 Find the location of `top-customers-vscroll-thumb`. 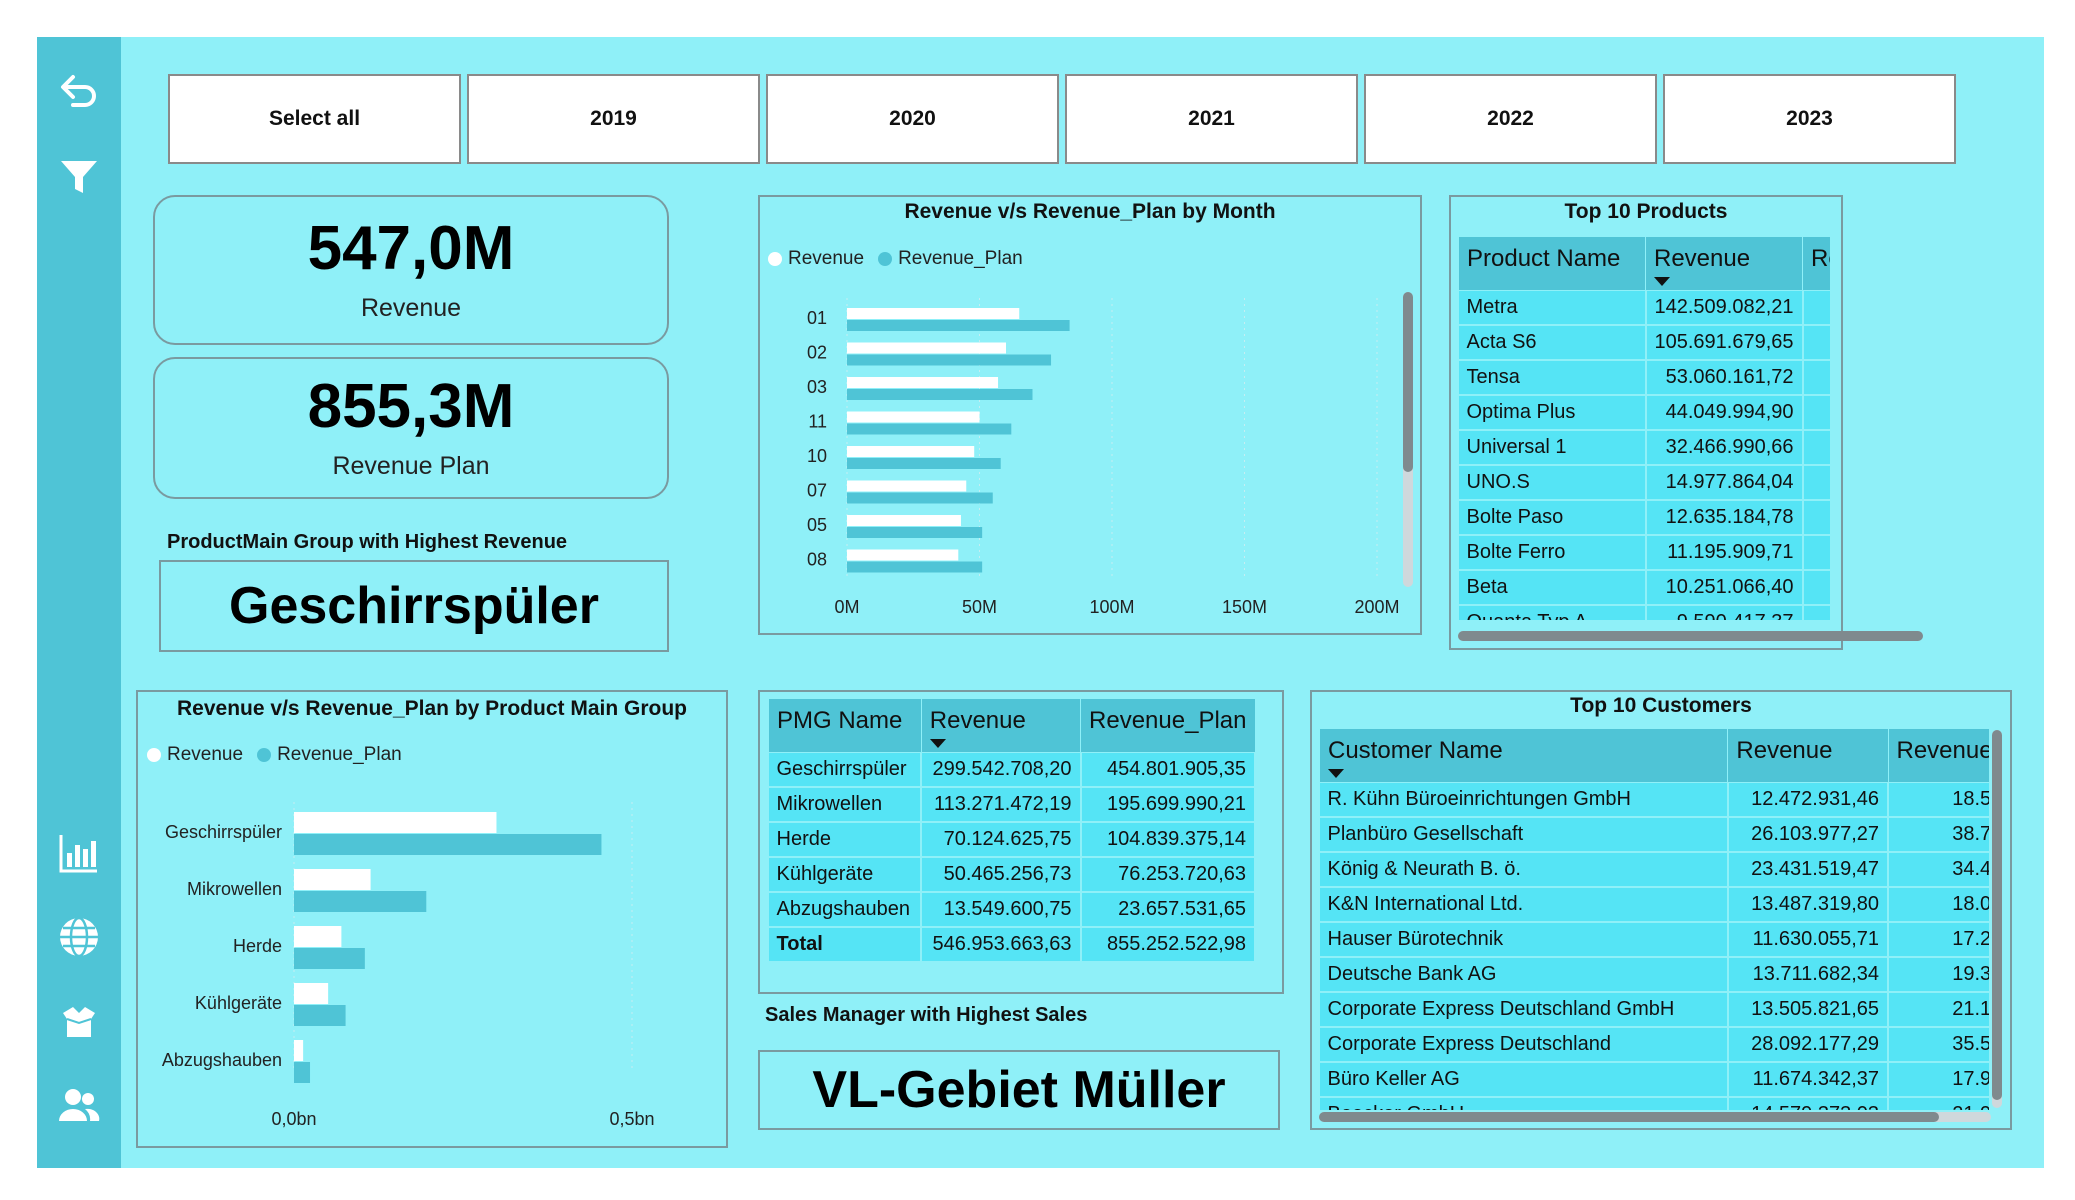

top-customers-vscroll-thumb is located at coordinates (1997, 915).